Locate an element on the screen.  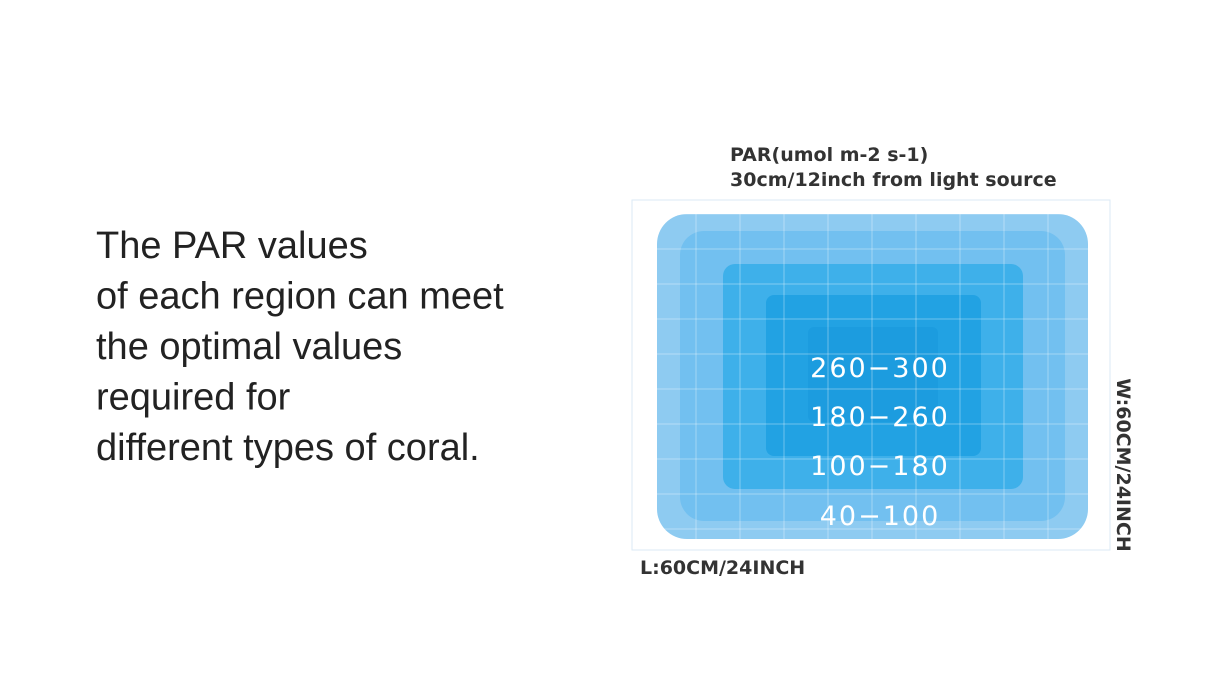
description-line: different types of coral. is located at coordinates (288, 448).